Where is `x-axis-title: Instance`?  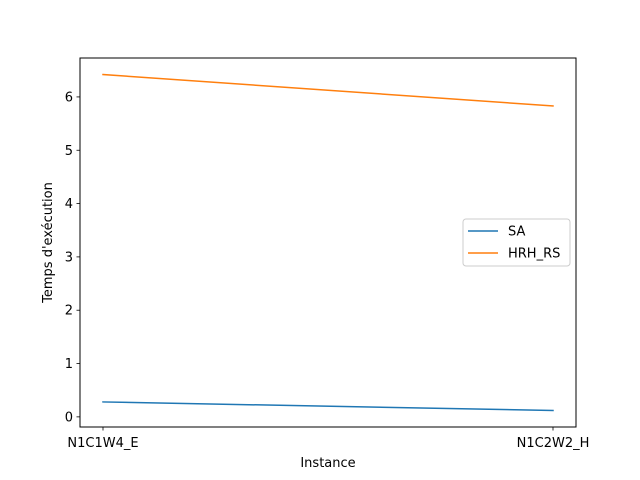
x-axis-title: Instance is located at coordinates (327, 463).